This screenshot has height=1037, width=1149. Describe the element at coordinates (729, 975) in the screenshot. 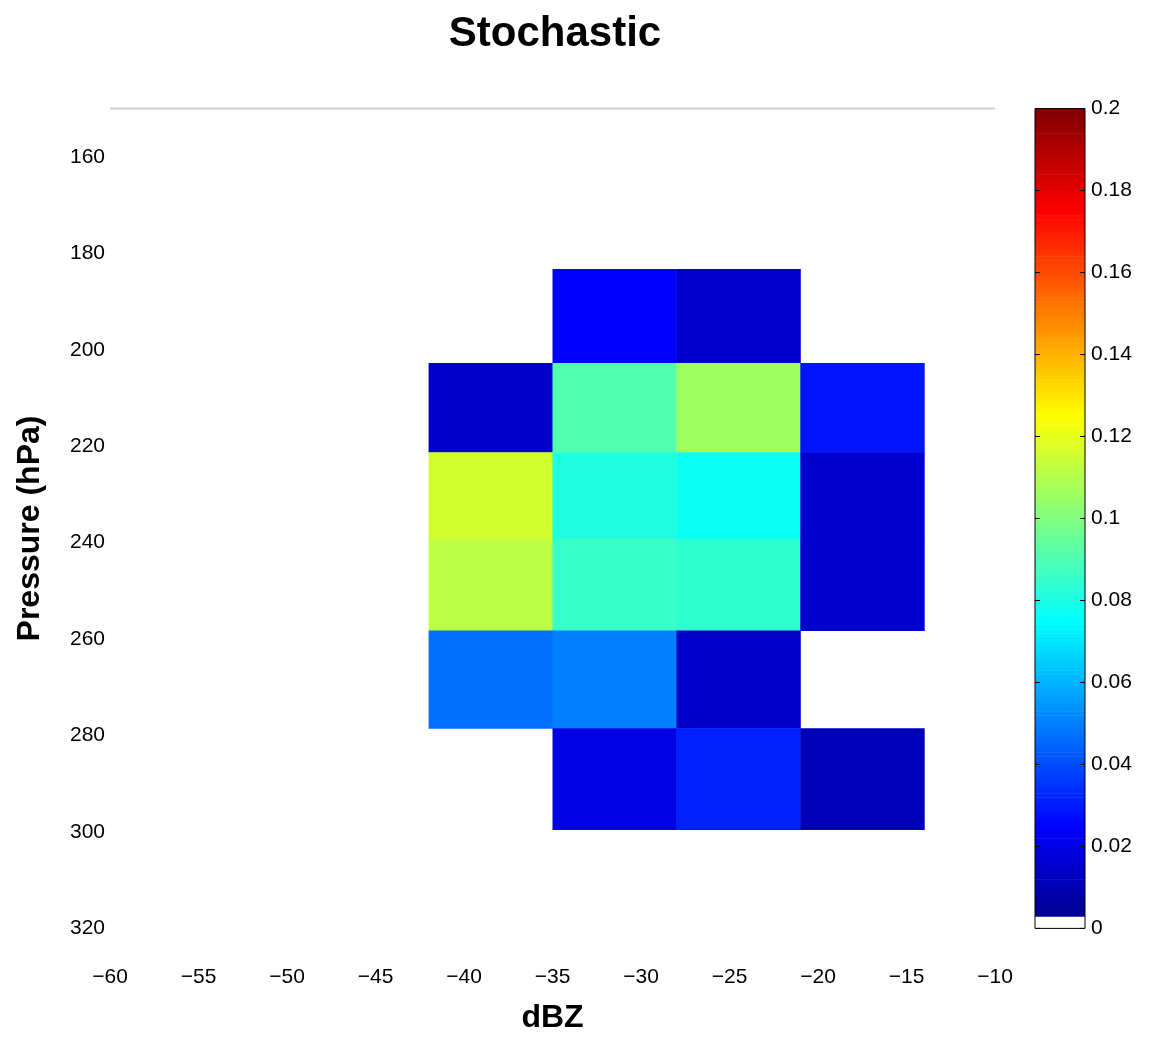

I see `x-tick-label: −25` at that location.